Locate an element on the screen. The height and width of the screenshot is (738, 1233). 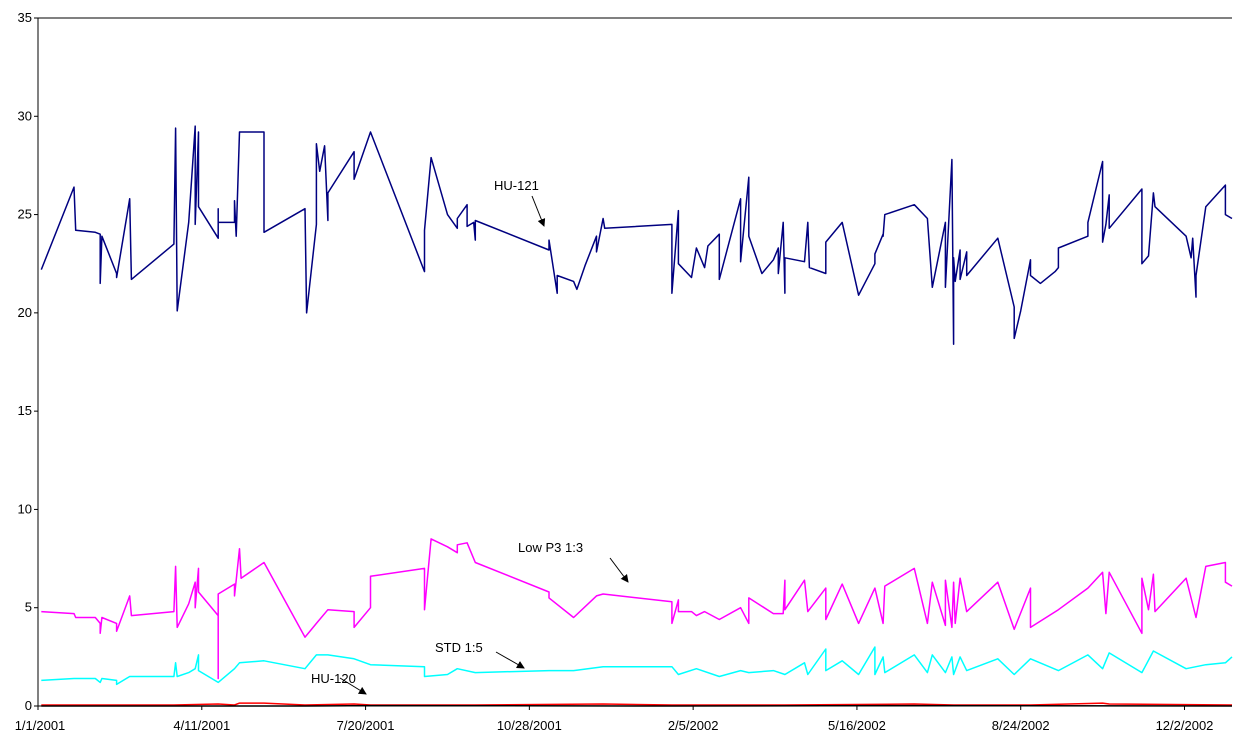
annotation-hu-121: HU-121 is located at coordinates (516, 185).